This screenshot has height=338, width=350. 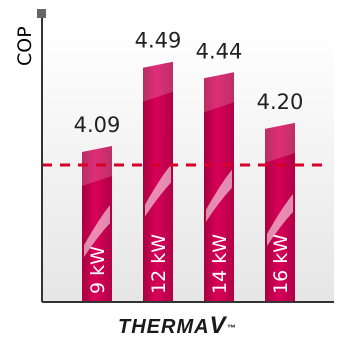 What do you see at coordinates (219, 51) in the screenshot?
I see `bar-value-label: 4.44` at bounding box center [219, 51].